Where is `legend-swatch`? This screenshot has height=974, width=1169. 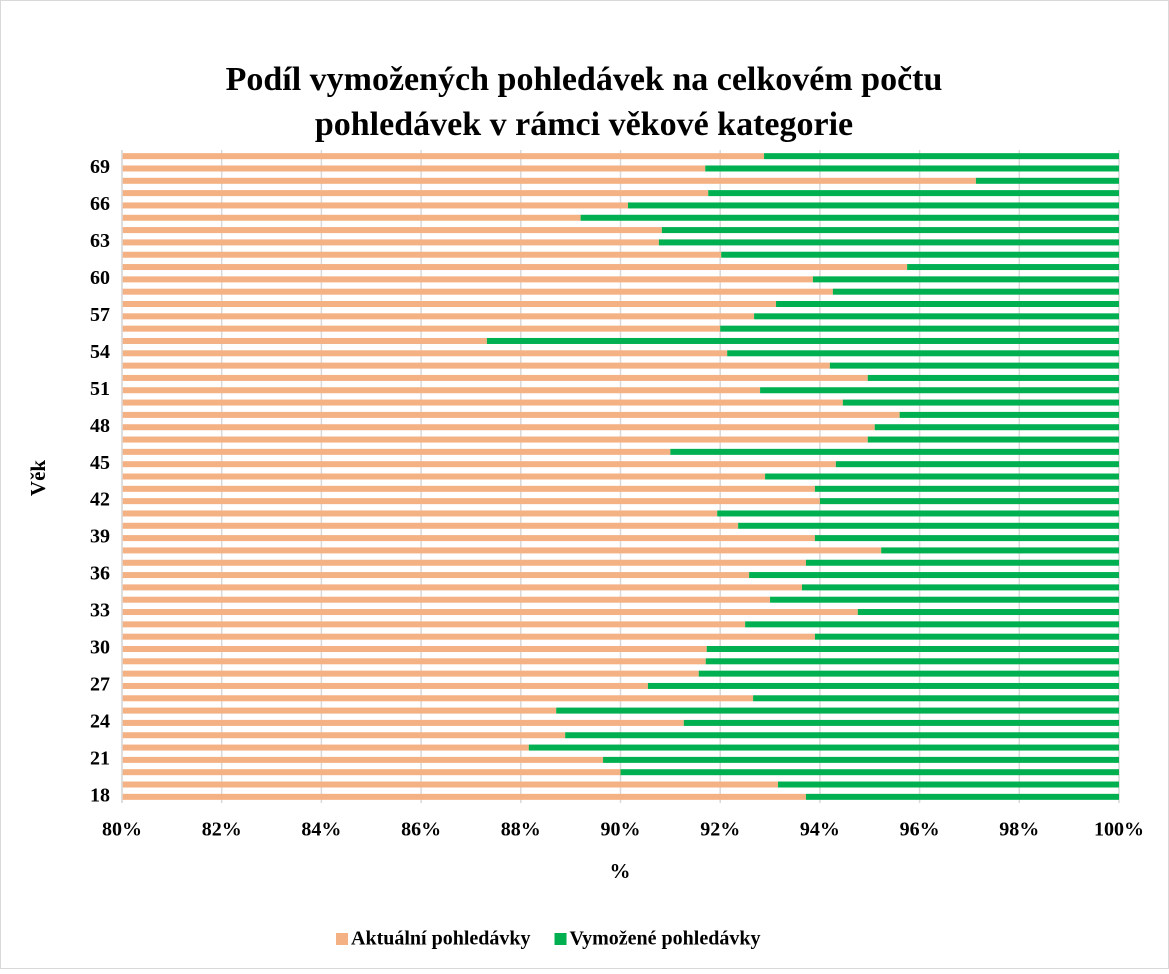 legend-swatch is located at coordinates (560, 939).